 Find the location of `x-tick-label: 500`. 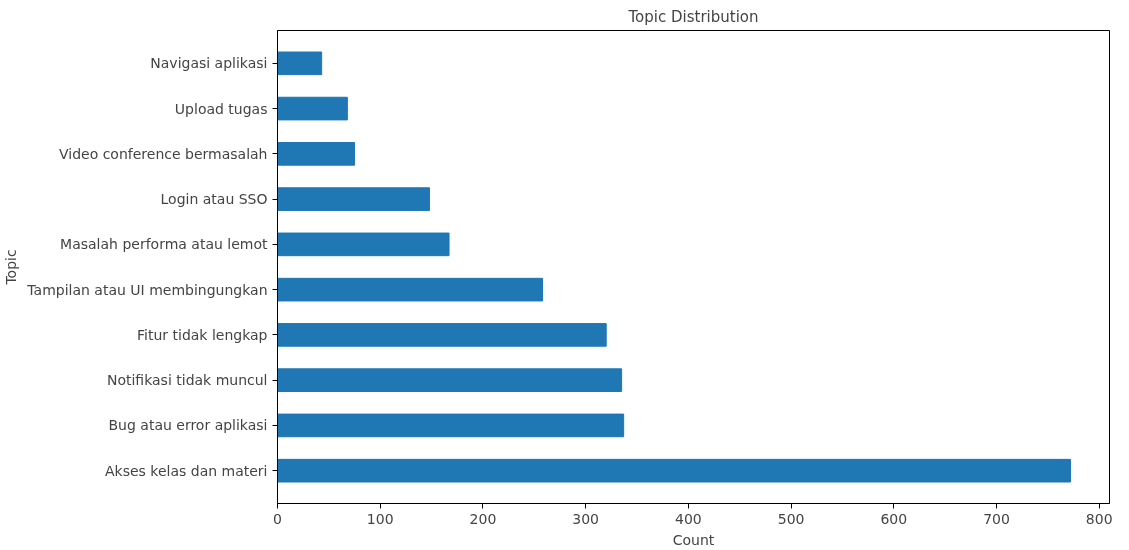

x-tick-label: 500 is located at coordinates (791, 518).